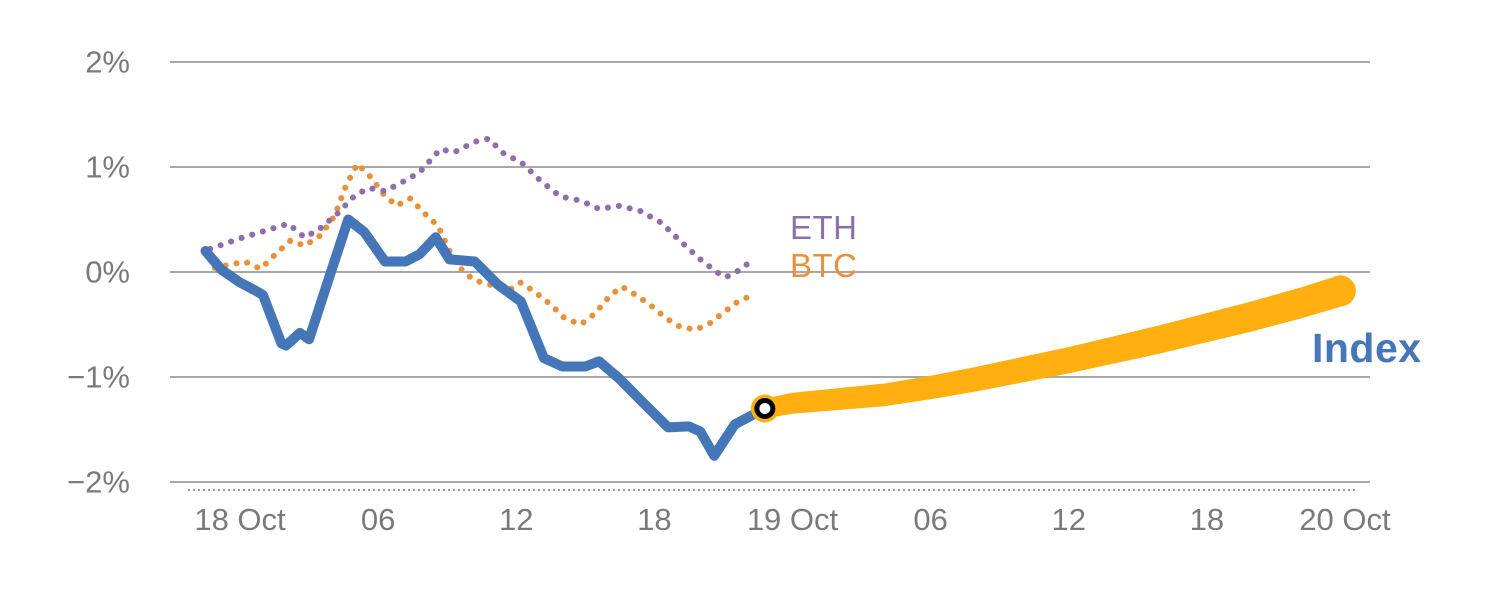 The width and height of the screenshot is (1500, 600). I want to click on series-label-eth: ETH, so click(824, 227).